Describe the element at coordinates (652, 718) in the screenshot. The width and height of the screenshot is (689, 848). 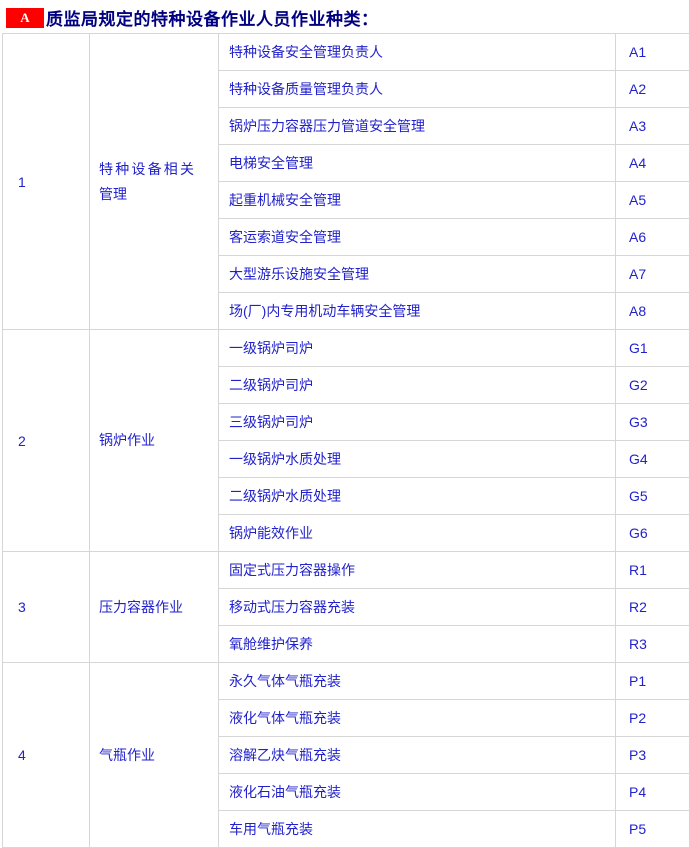
I see `item-code: P2` at that location.